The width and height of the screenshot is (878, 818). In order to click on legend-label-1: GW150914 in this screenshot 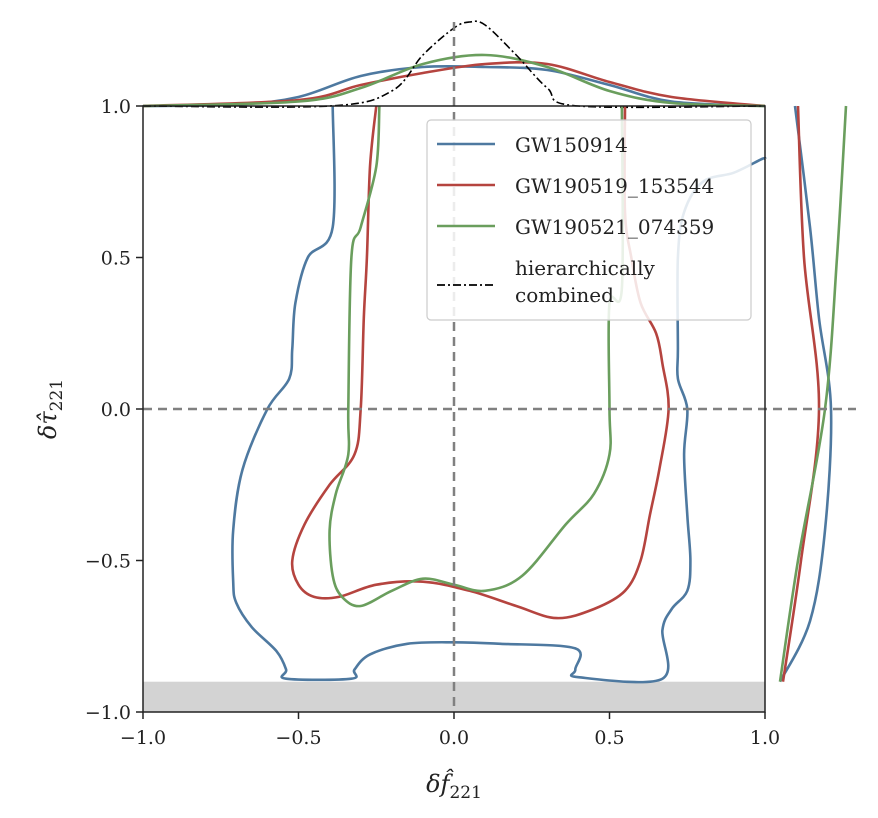, I will do `click(571, 145)`.